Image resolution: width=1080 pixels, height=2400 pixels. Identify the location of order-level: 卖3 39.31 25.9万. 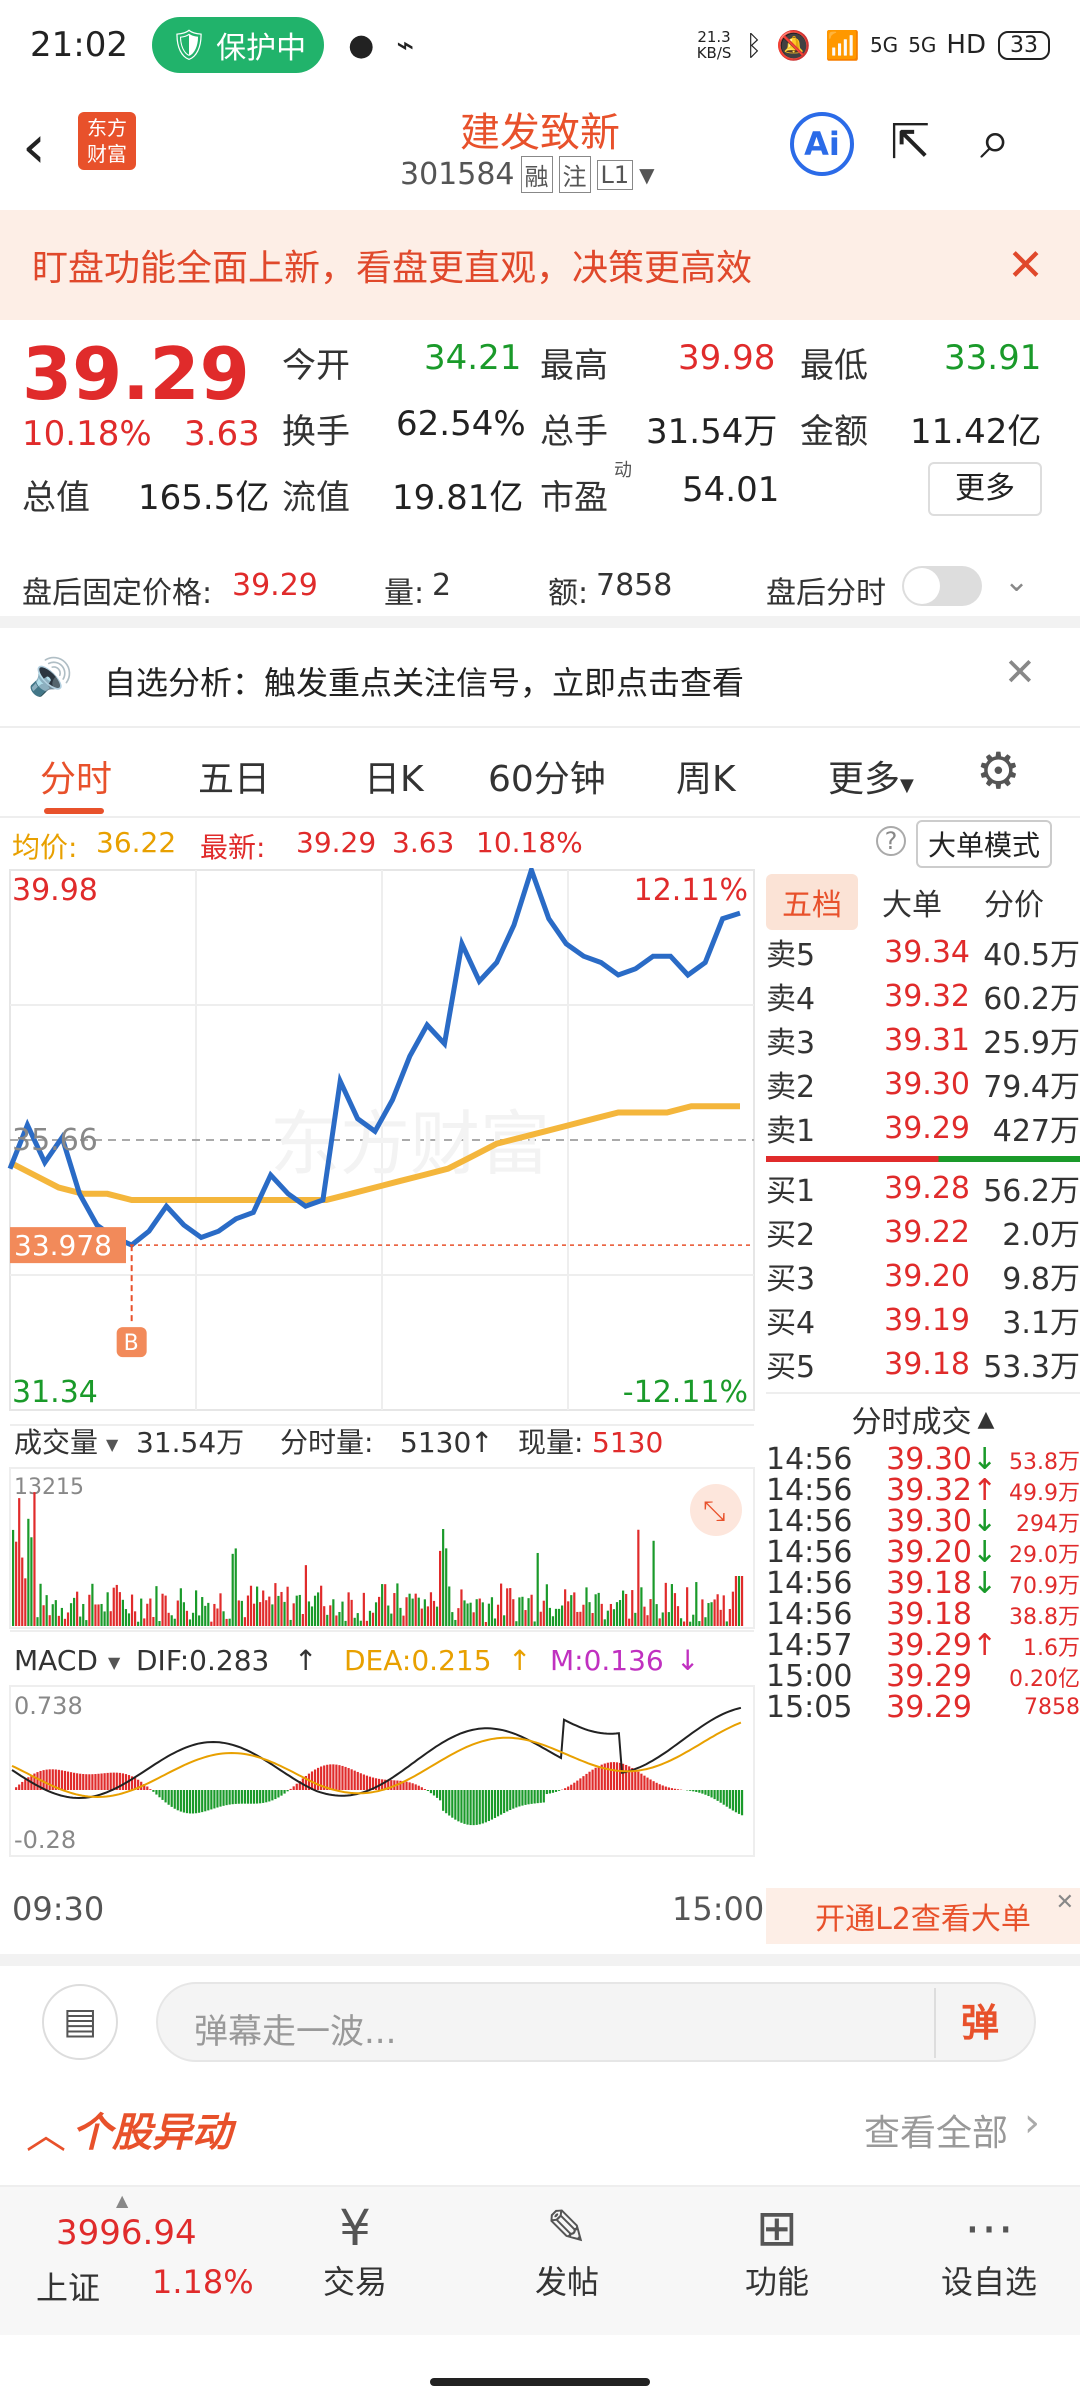
(923, 1040).